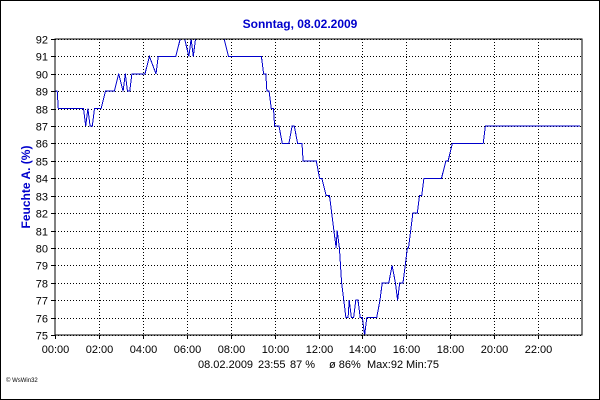 The height and width of the screenshot is (400, 600). Describe the element at coordinates (42, 233) in the screenshot. I see `y-tick-label: 81` at that location.